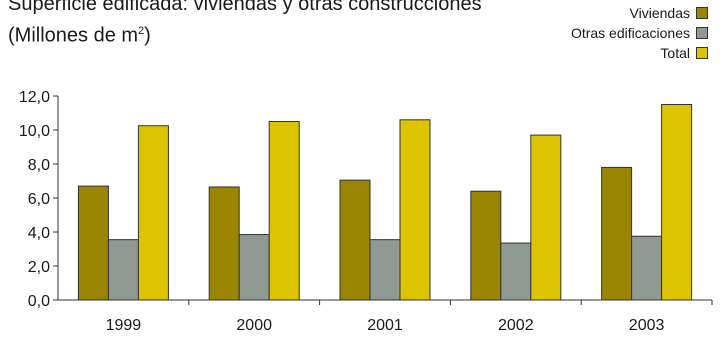 This screenshot has width=724, height=338. What do you see at coordinates (630, 33) in the screenshot?
I see `legend-label-otras-edificaciones: Otras edificaciones` at bounding box center [630, 33].